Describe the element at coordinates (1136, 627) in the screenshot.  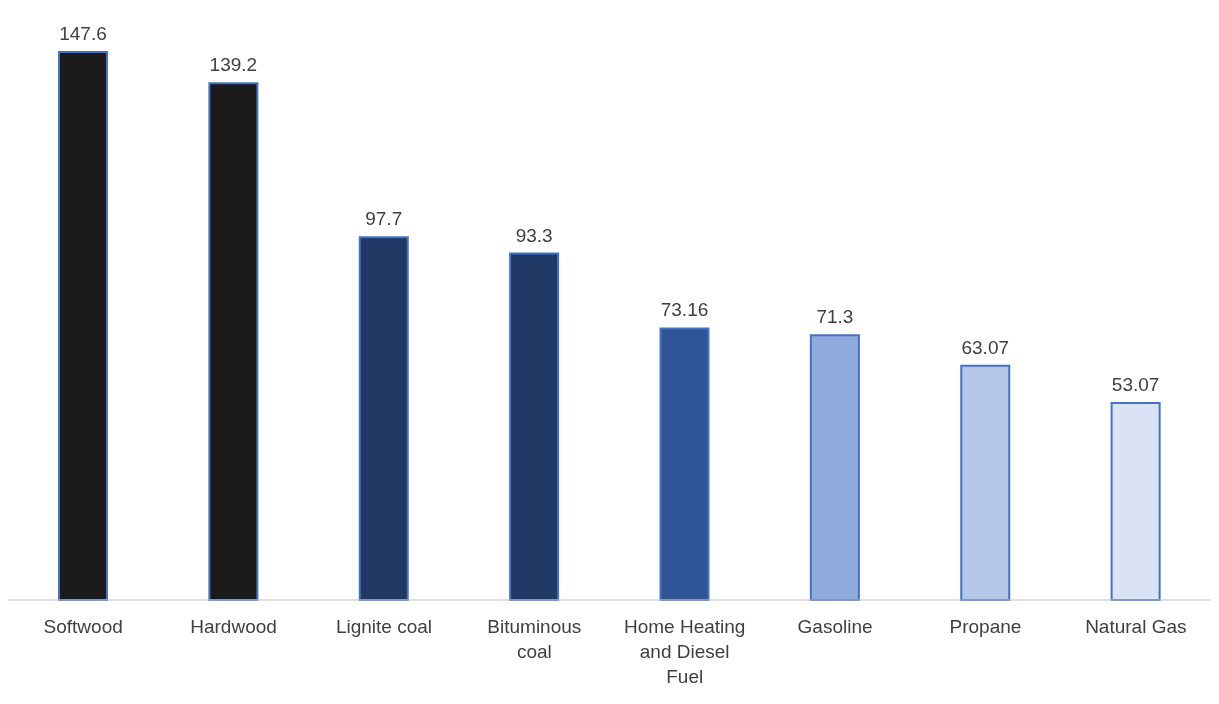
I see `x-tick-label: Natural Gas` at that location.